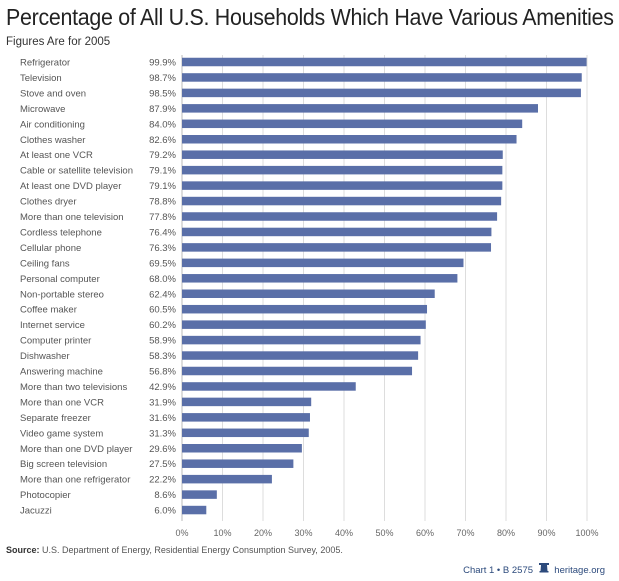 The height and width of the screenshot is (581, 619). Describe the element at coordinates (165, 495) in the screenshot. I see `value-label: 8.6%` at that location.